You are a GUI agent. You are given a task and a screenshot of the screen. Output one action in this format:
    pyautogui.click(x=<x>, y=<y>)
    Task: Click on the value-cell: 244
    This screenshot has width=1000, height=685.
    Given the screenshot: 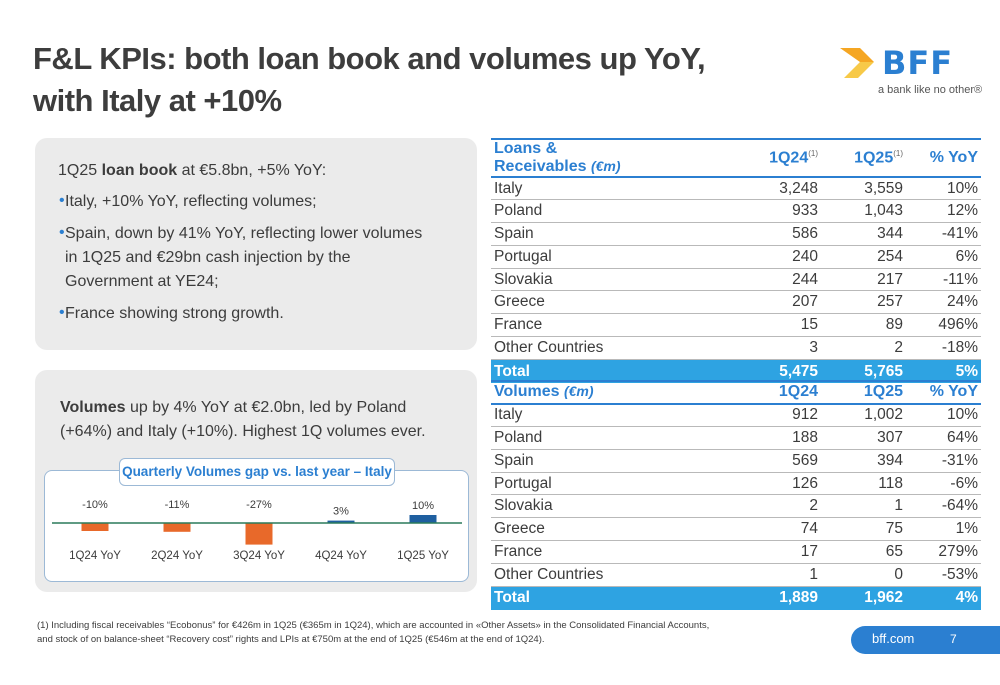 What is the action you would take?
    pyautogui.click(x=736, y=280)
    